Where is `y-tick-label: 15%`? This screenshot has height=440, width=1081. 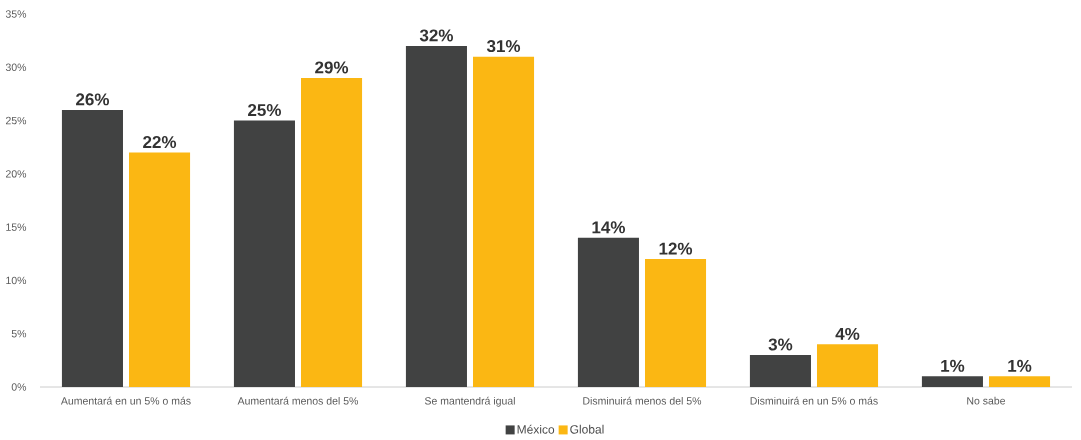
y-tick-label: 15% is located at coordinates (16, 227).